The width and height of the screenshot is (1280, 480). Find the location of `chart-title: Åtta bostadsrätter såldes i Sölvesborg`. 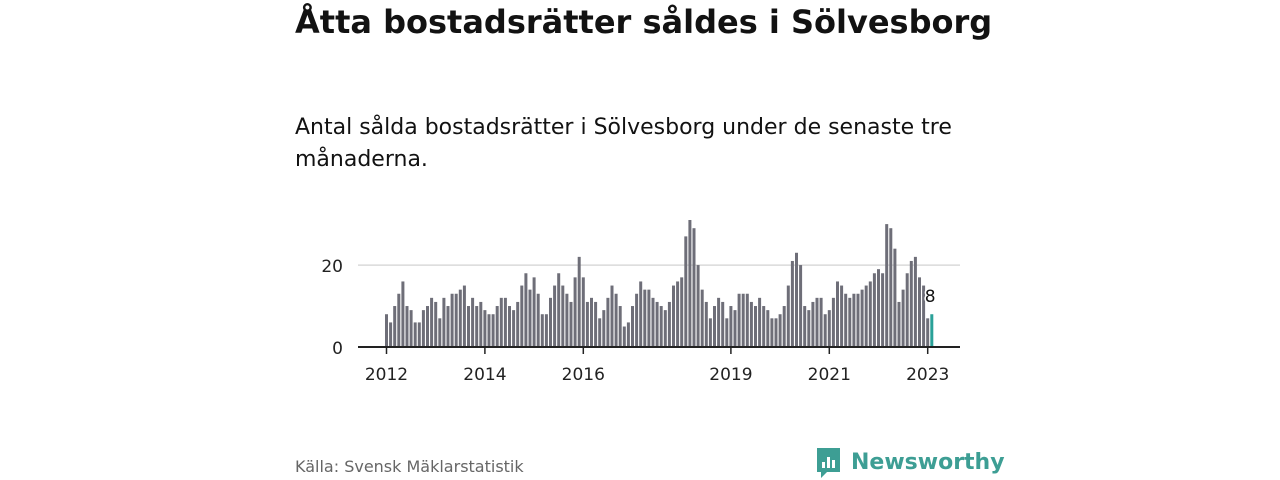

chart-title: Åtta bostadsrätter såldes i Sölvesborg is located at coordinates (644, 22).